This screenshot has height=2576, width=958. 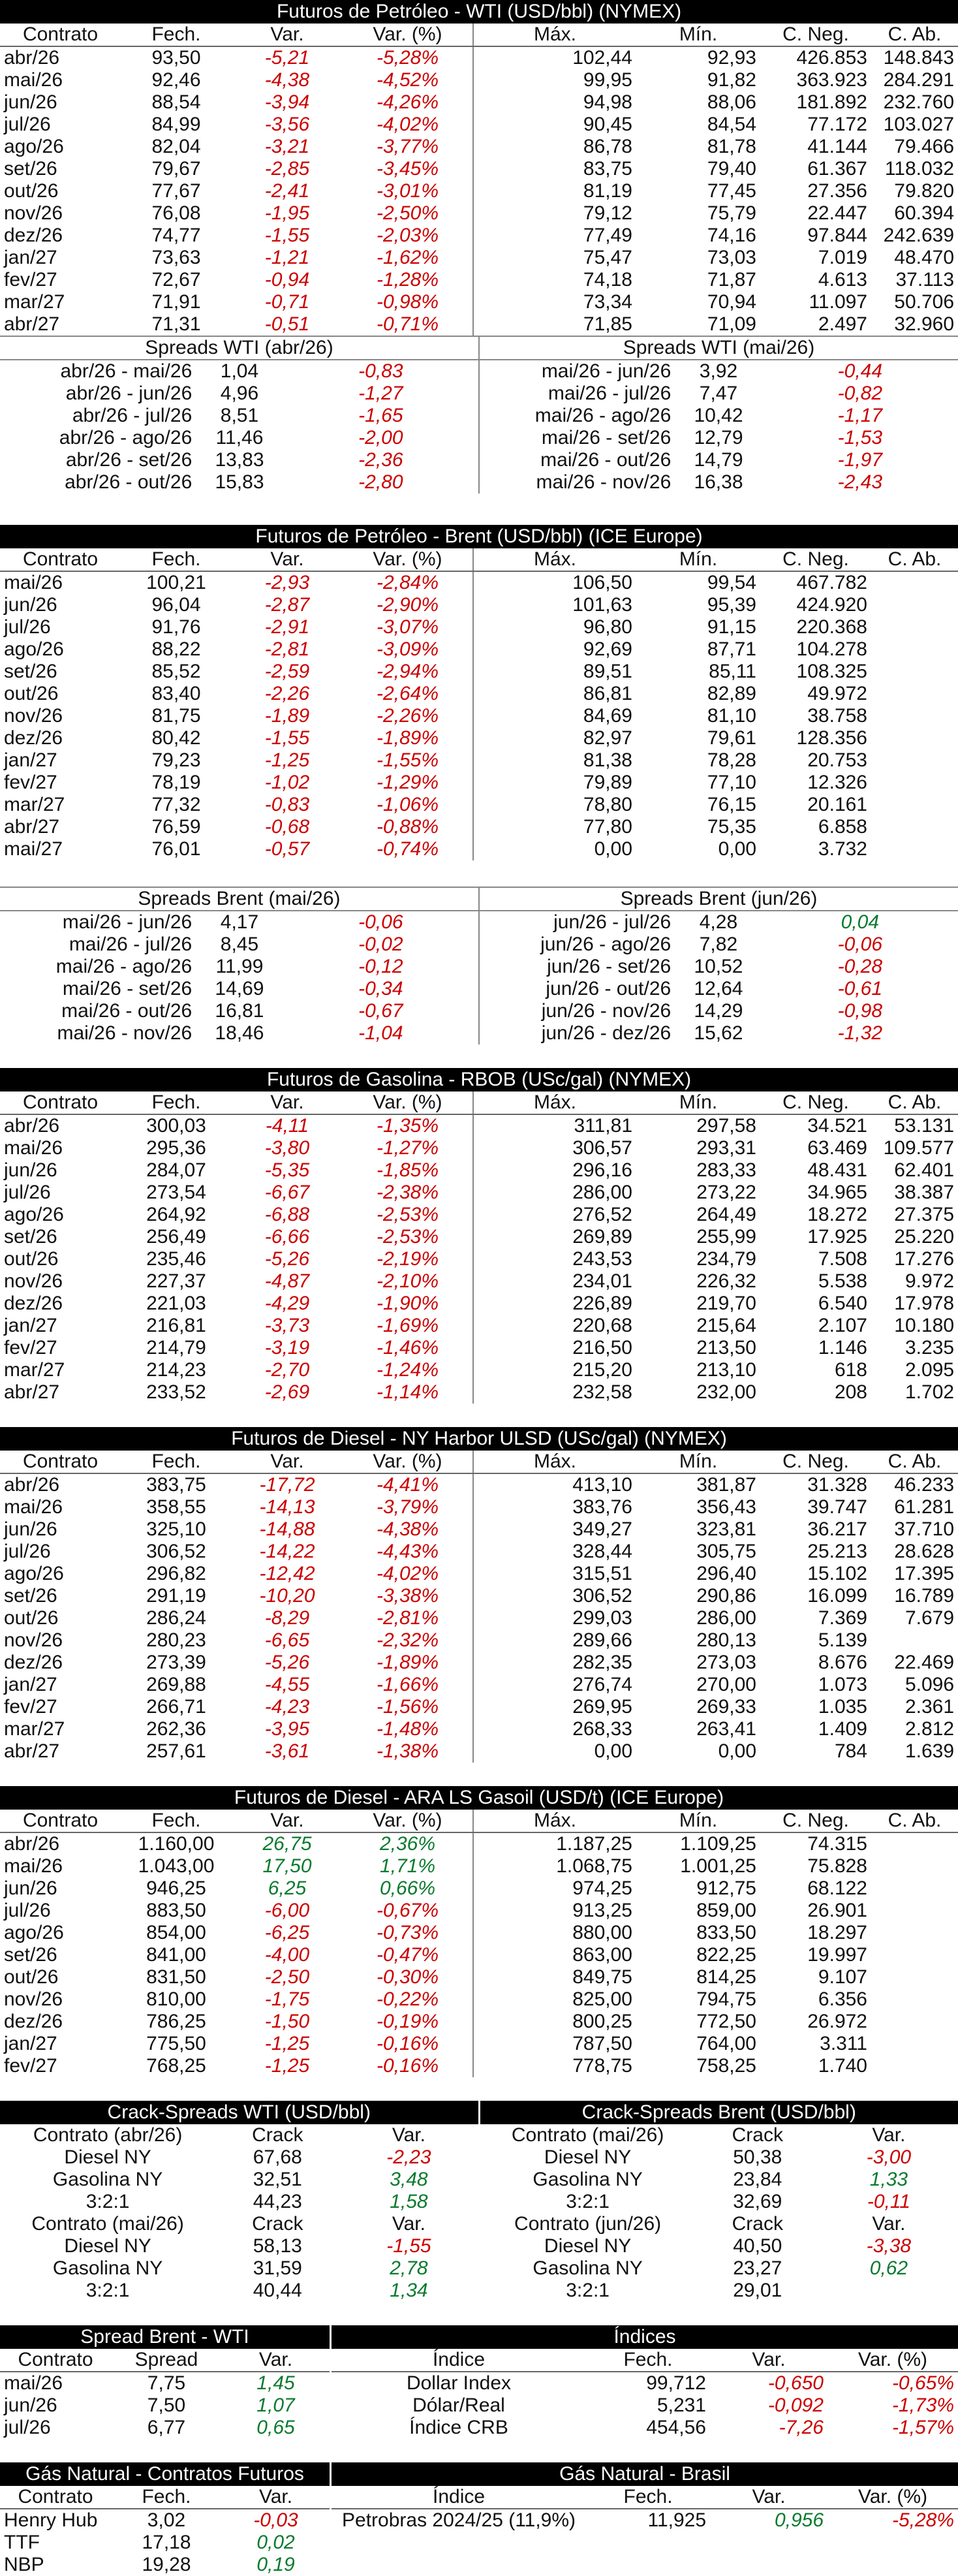 What do you see at coordinates (177, 2066) in the screenshot?
I see `table-cell: 768,25` at bounding box center [177, 2066].